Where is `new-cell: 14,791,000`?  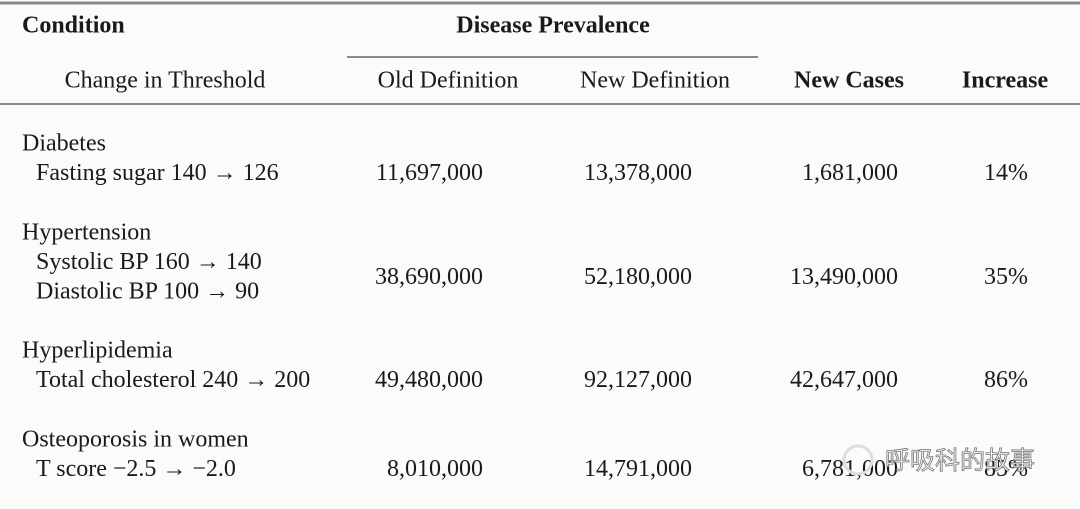
new-cell: 14,791,000 is located at coordinates (638, 469).